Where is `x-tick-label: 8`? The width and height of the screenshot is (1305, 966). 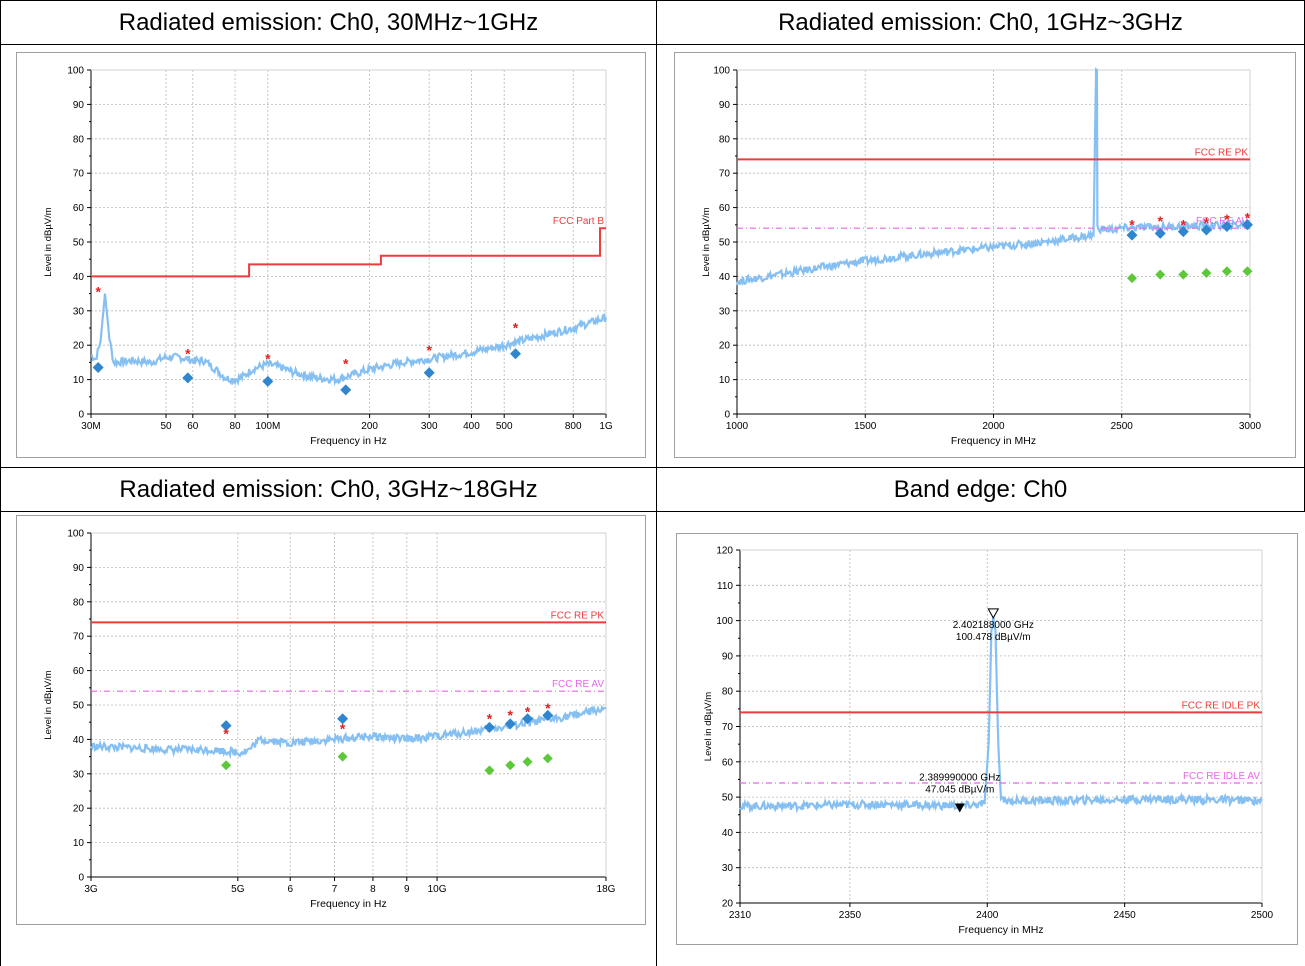 x-tick-label: 8 is located at coordinates (373, 889).